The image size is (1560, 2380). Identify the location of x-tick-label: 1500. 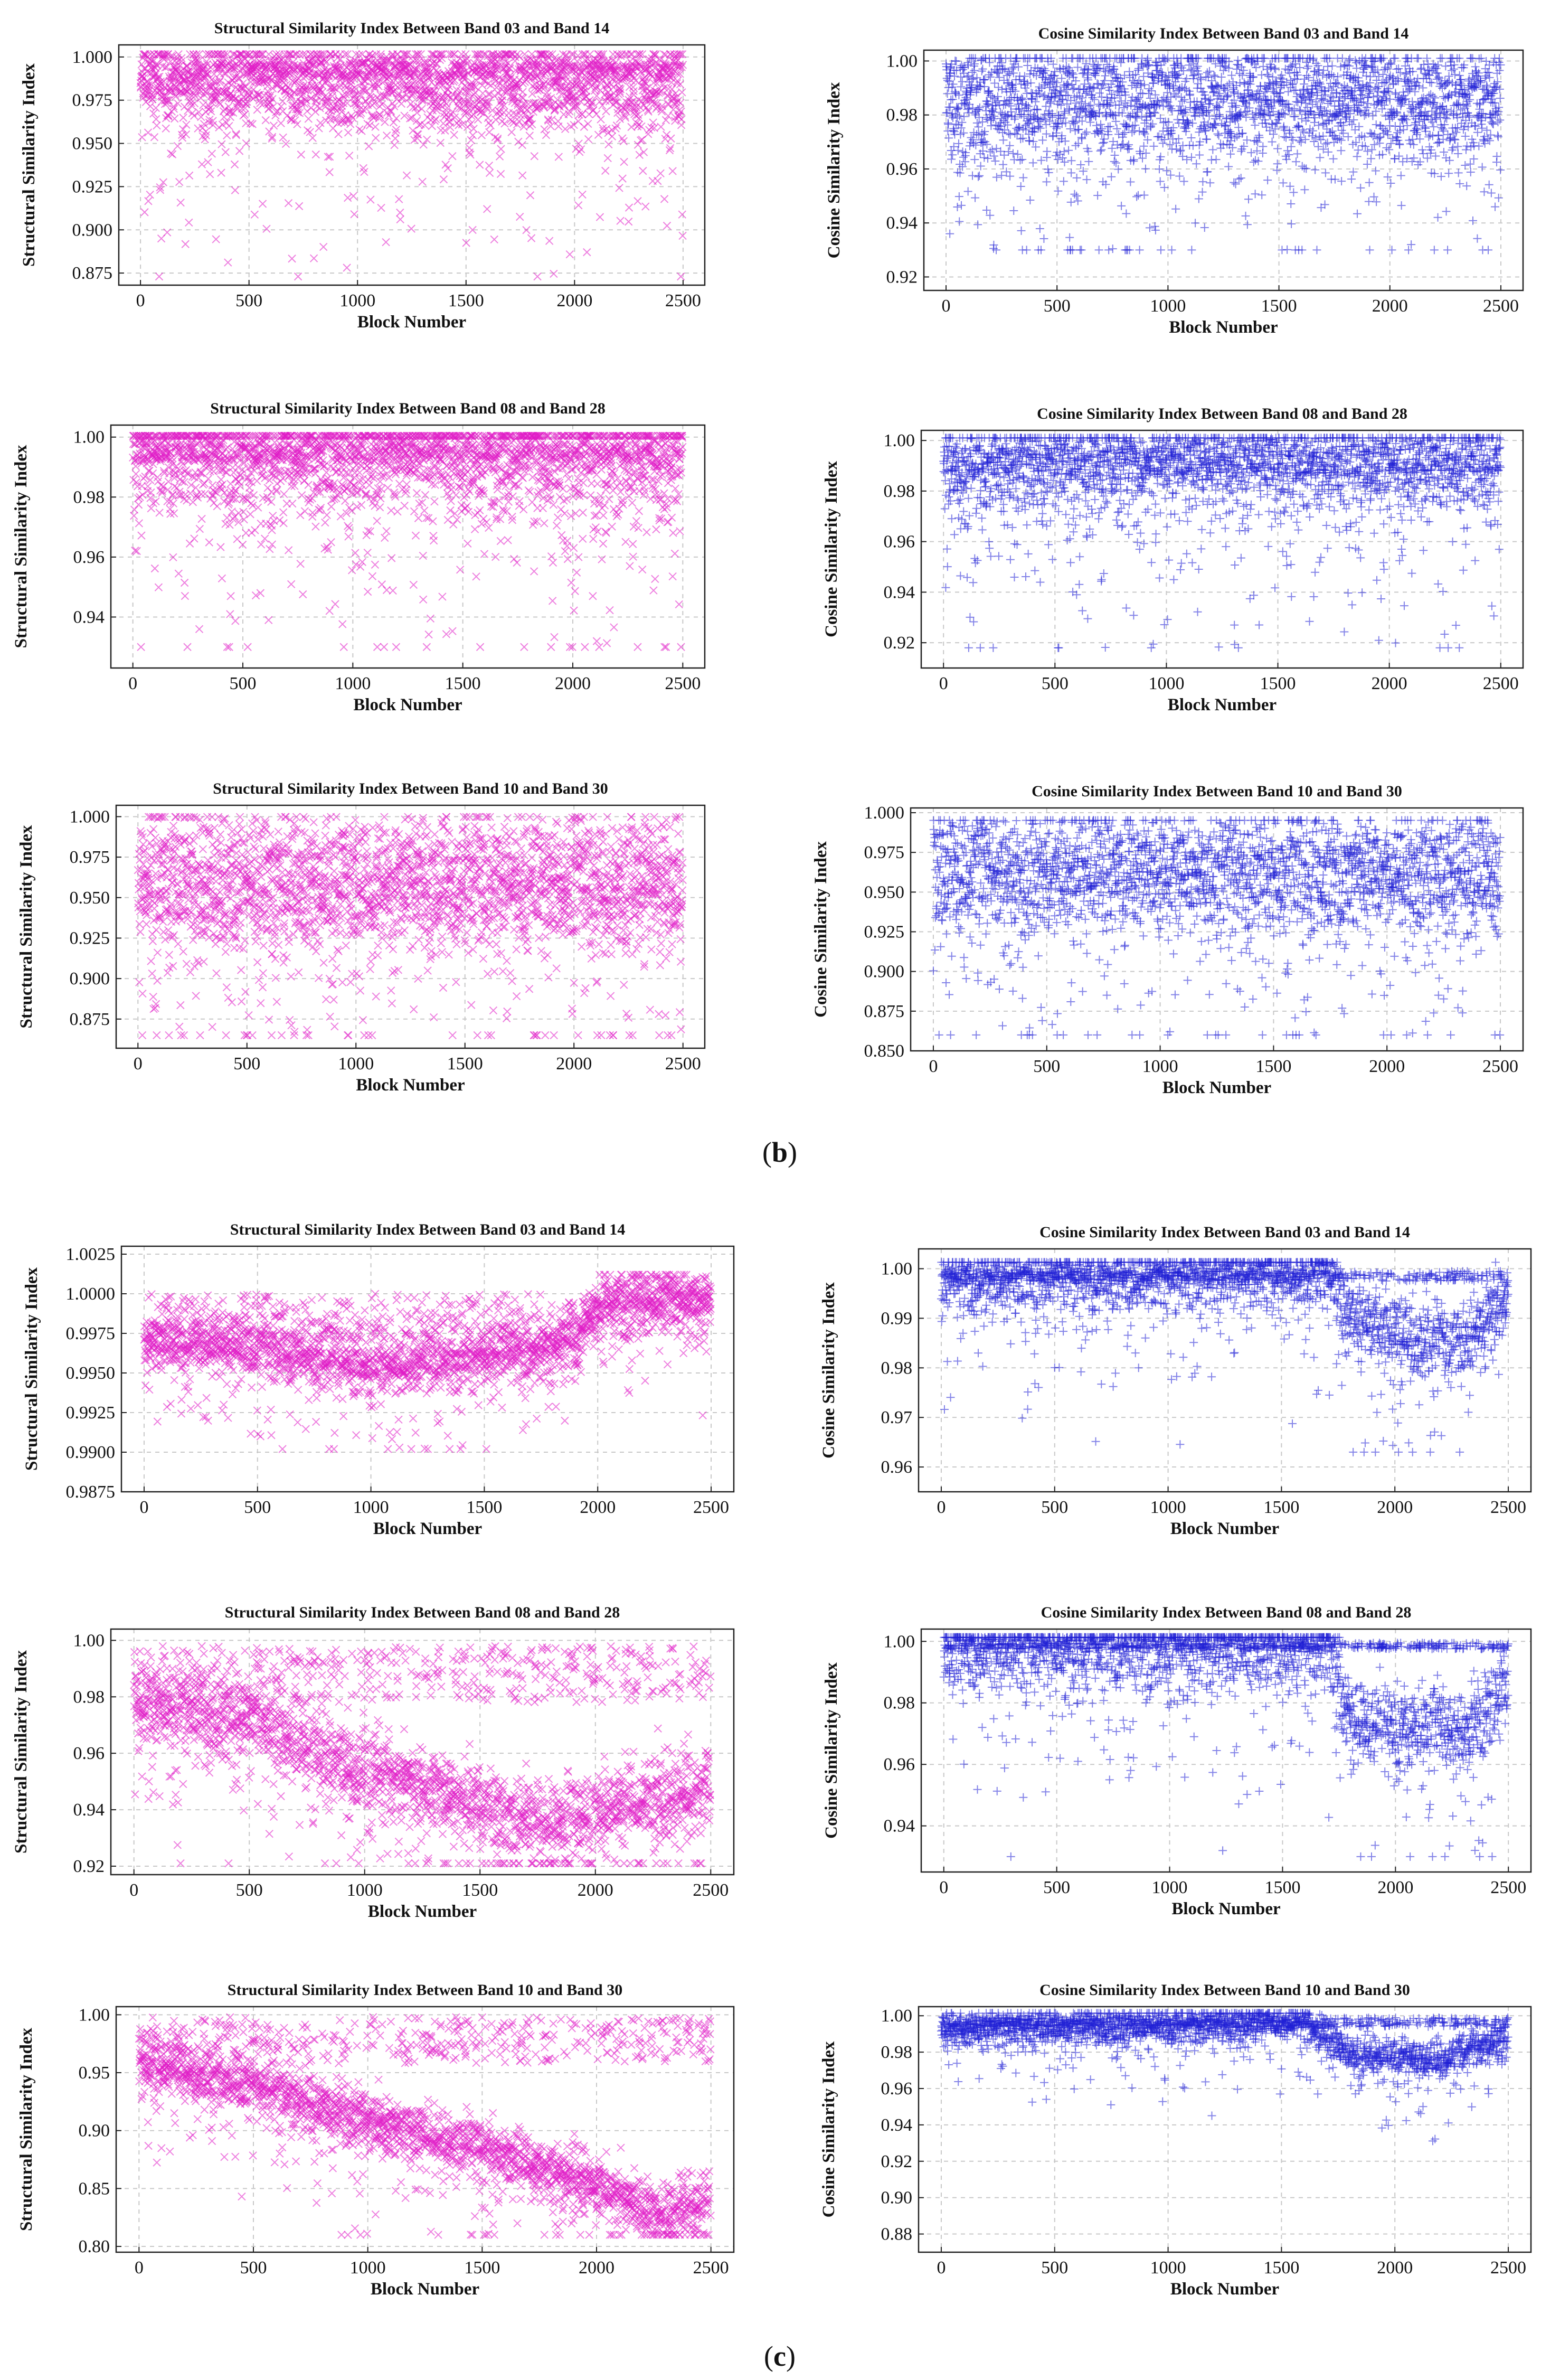
(466, 301).